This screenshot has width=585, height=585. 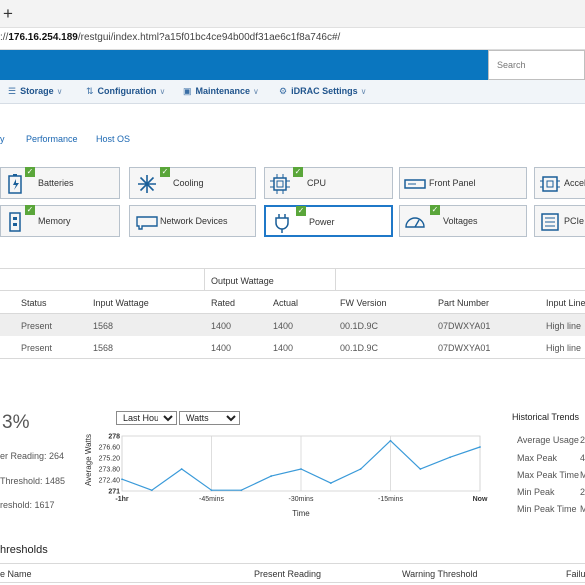 What do you see at coordinates (35, 91) in the screenshot?
I see `menu-storage: ☰ Storage ∨` at bounding box center [35, 91].